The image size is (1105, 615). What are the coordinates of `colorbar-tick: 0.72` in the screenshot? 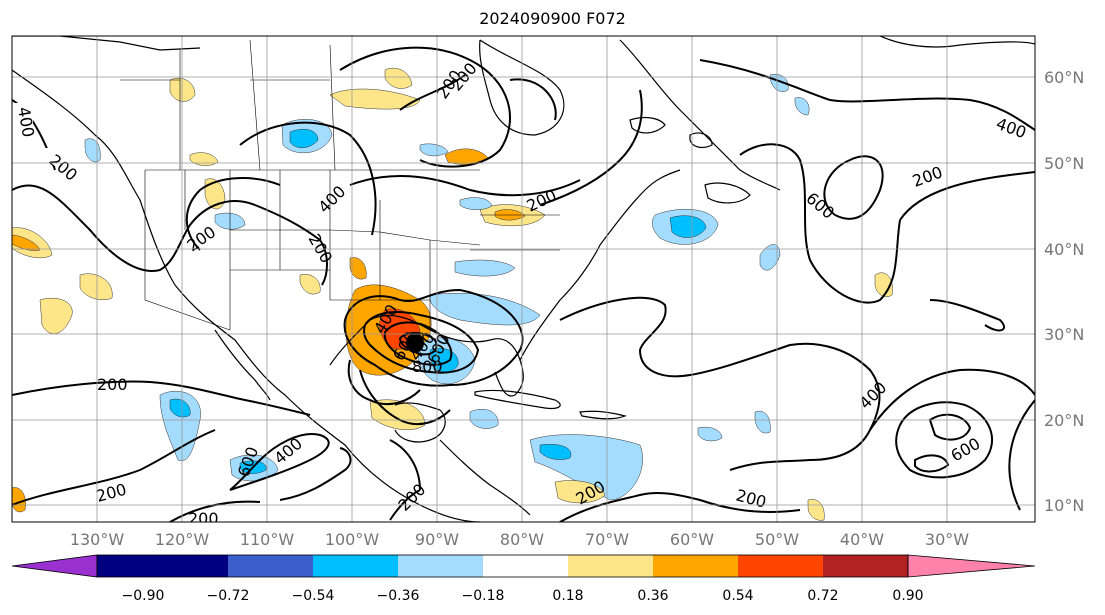 It's located at (822, 596).